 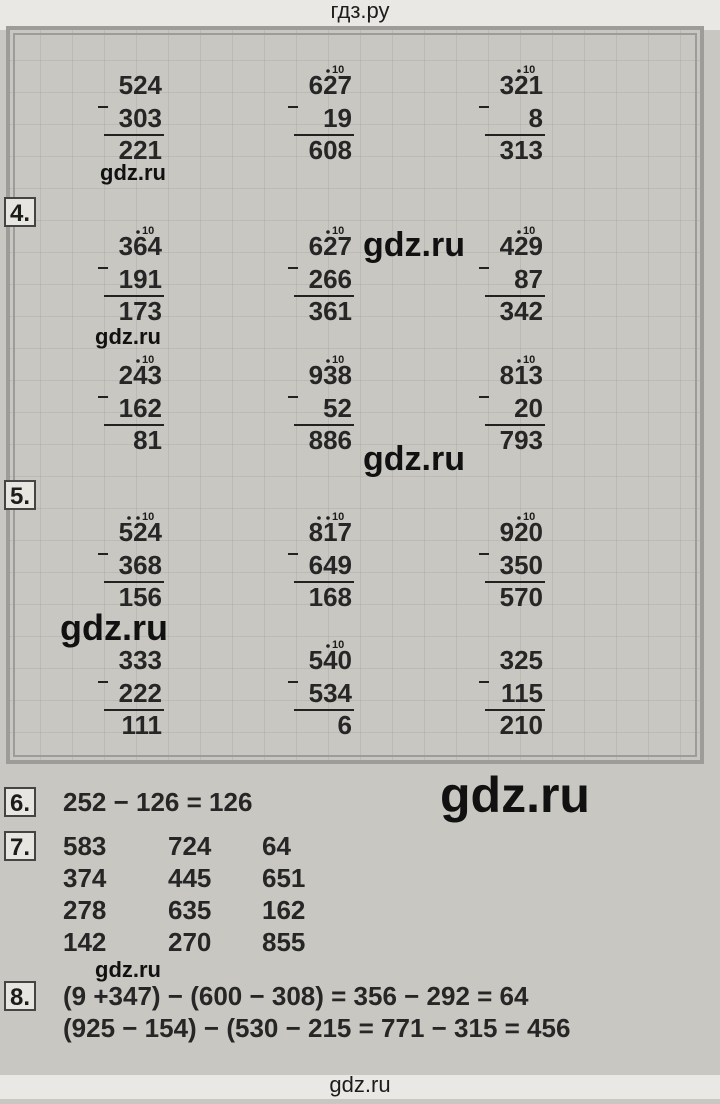 I want to click on subtrahend: 266, so click(x=330, y=279).